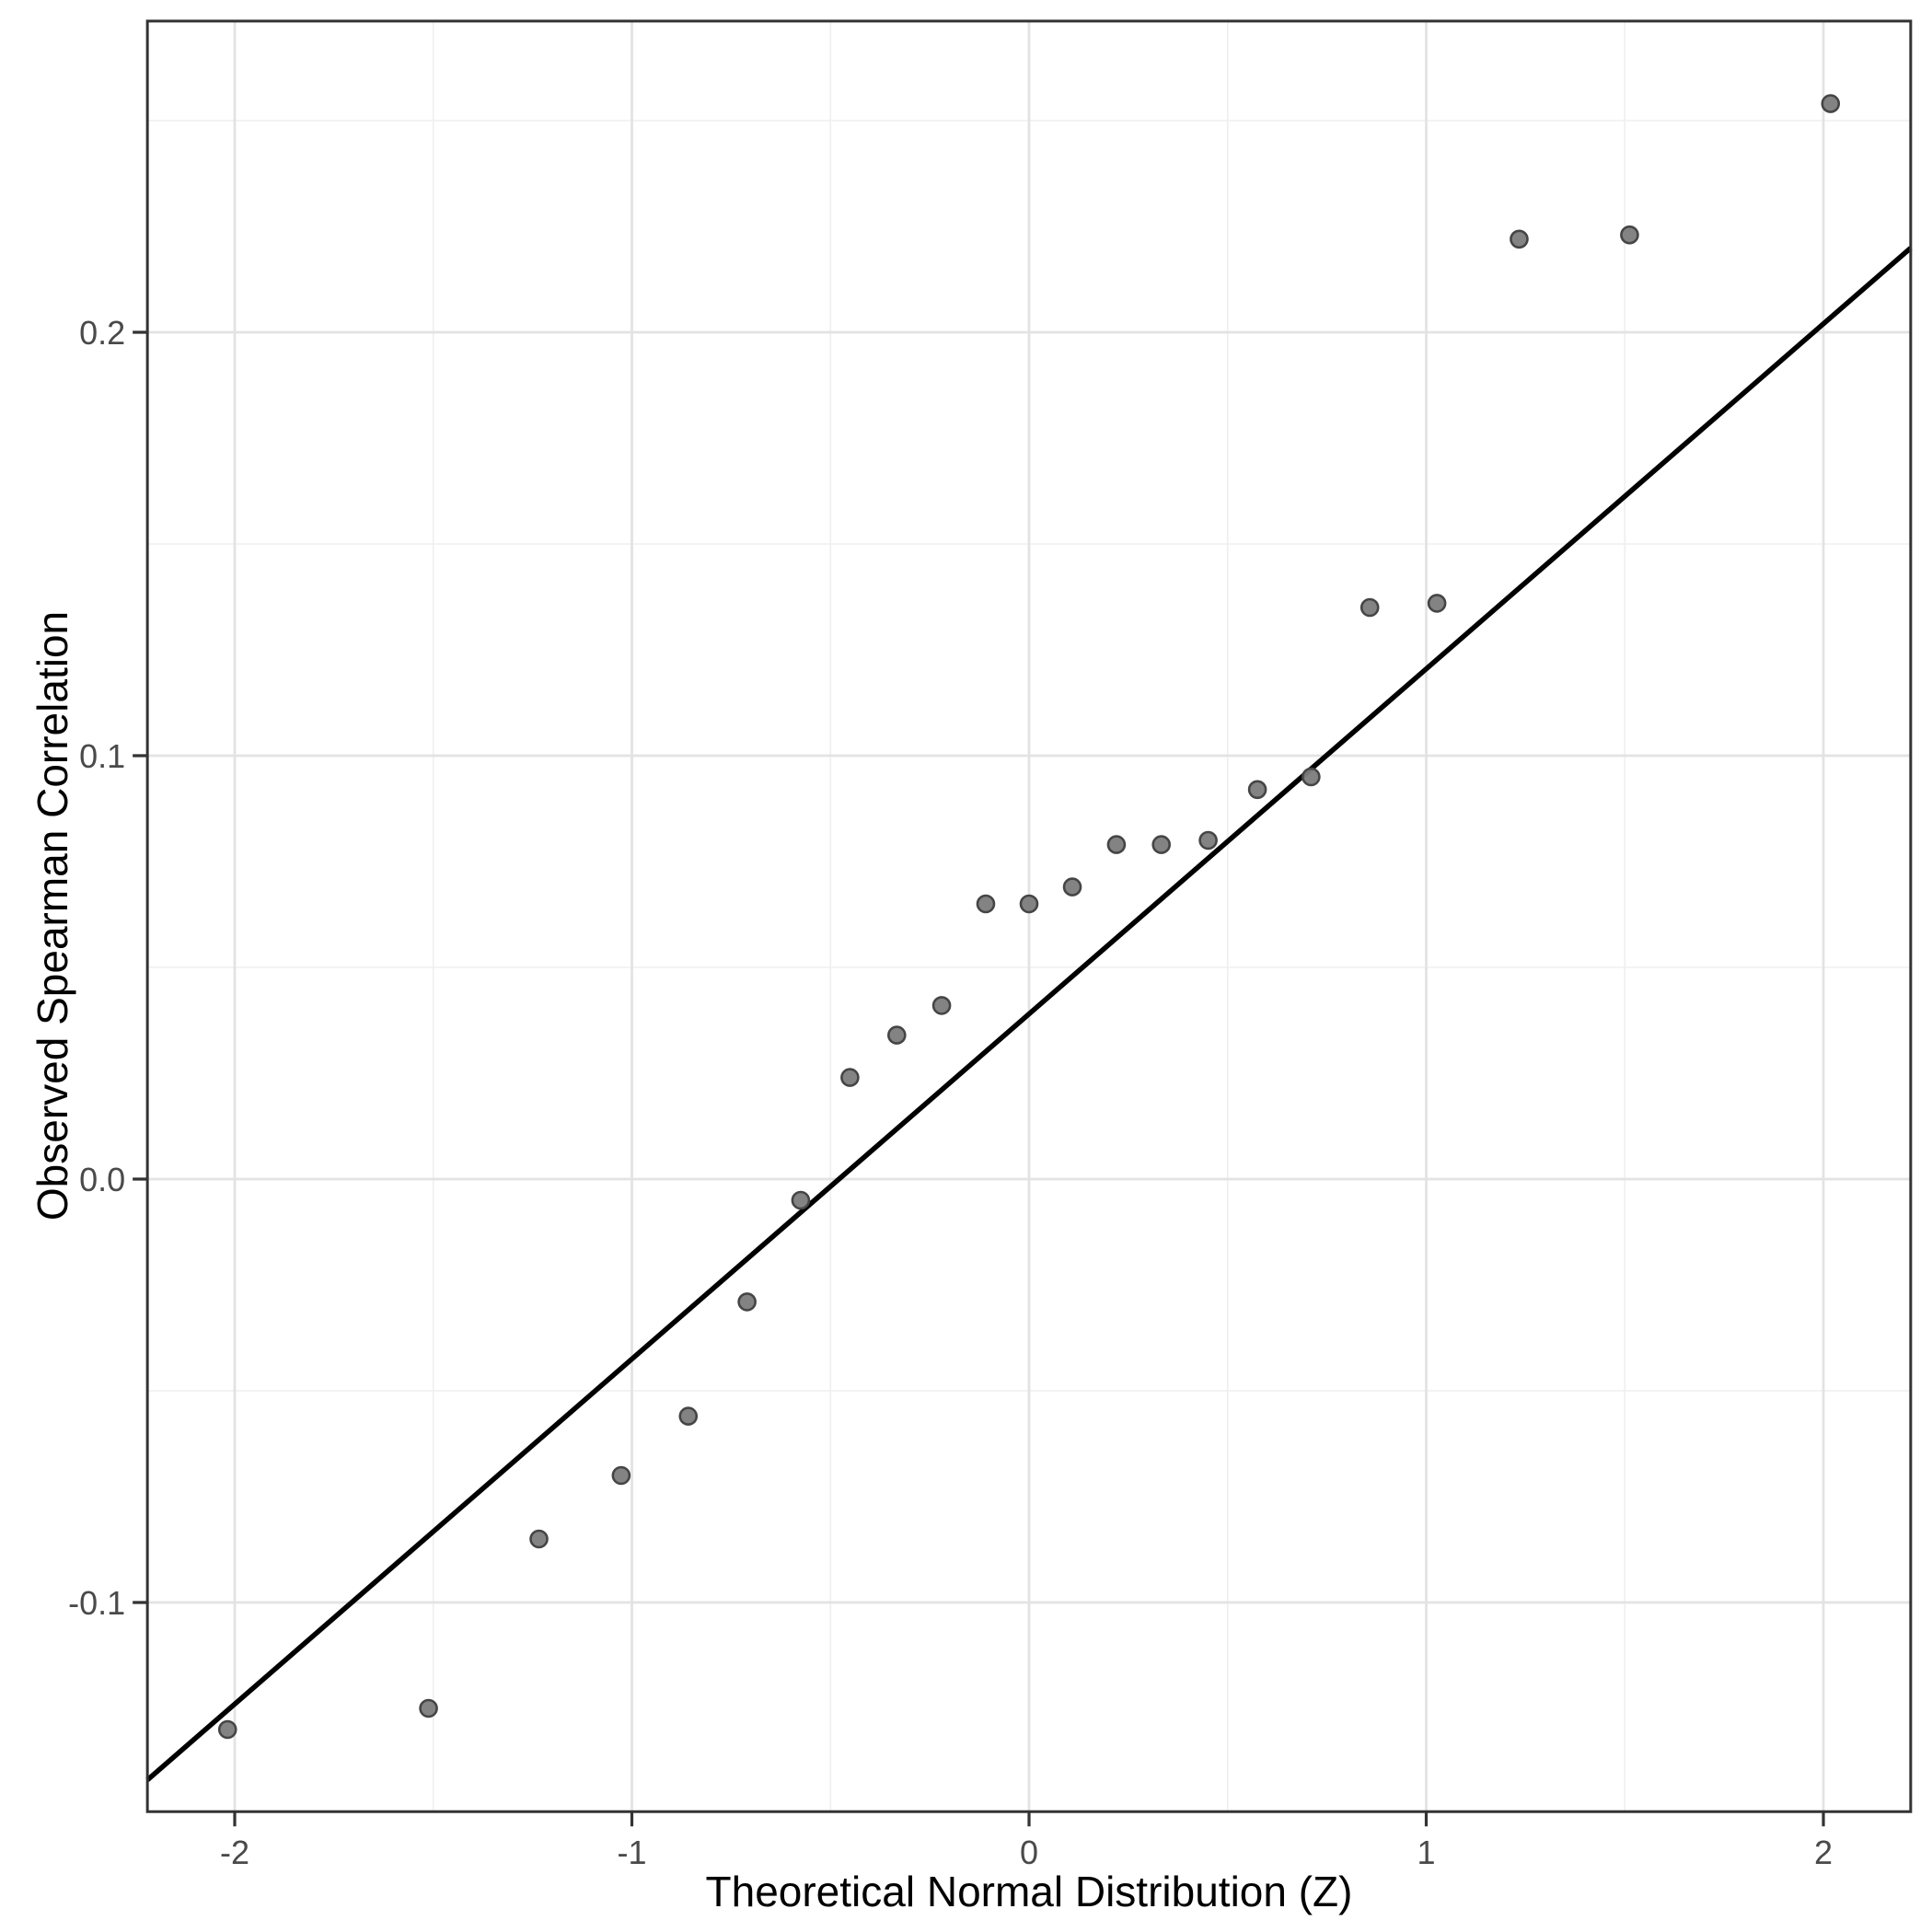 The image size is (1932, 1932). I want to click on x-tick-label: -1, so click(632, 1853).